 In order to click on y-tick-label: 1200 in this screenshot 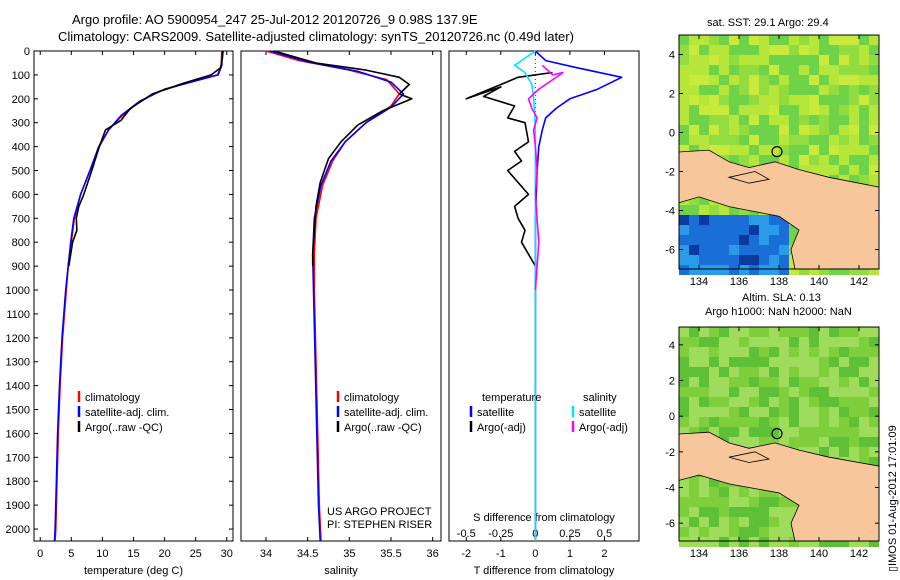, I will do `click(18, 339)`.